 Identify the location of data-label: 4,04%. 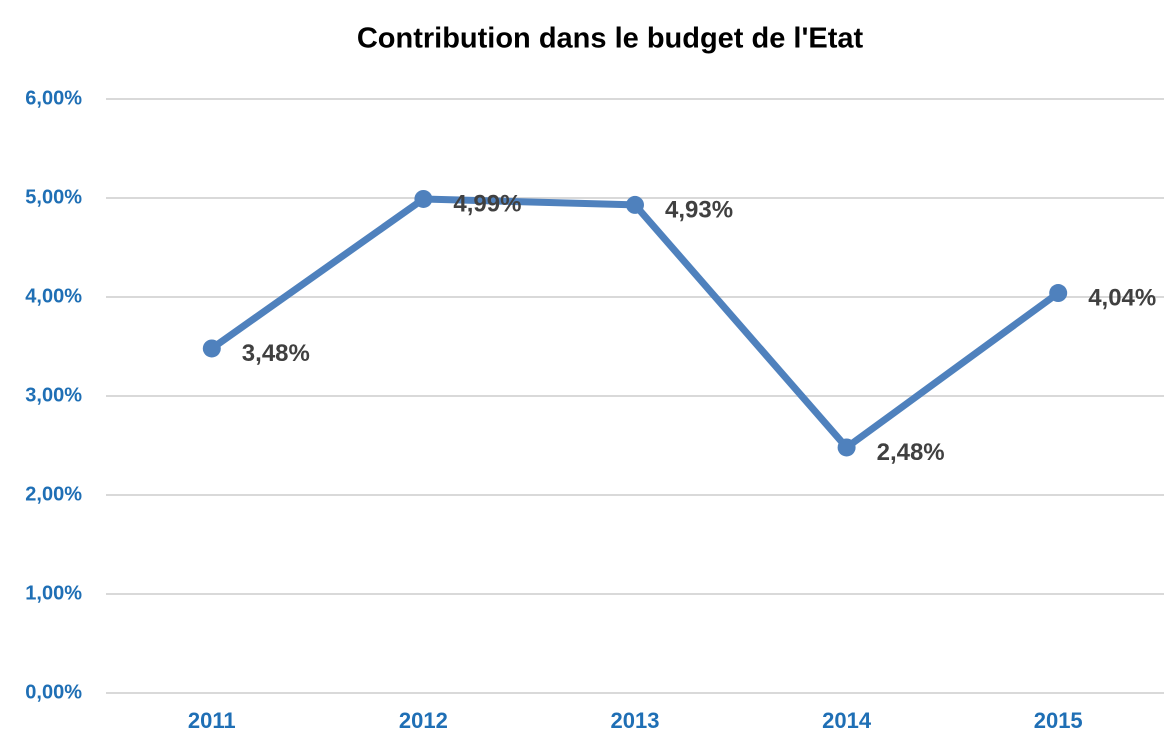
(1122, 297).